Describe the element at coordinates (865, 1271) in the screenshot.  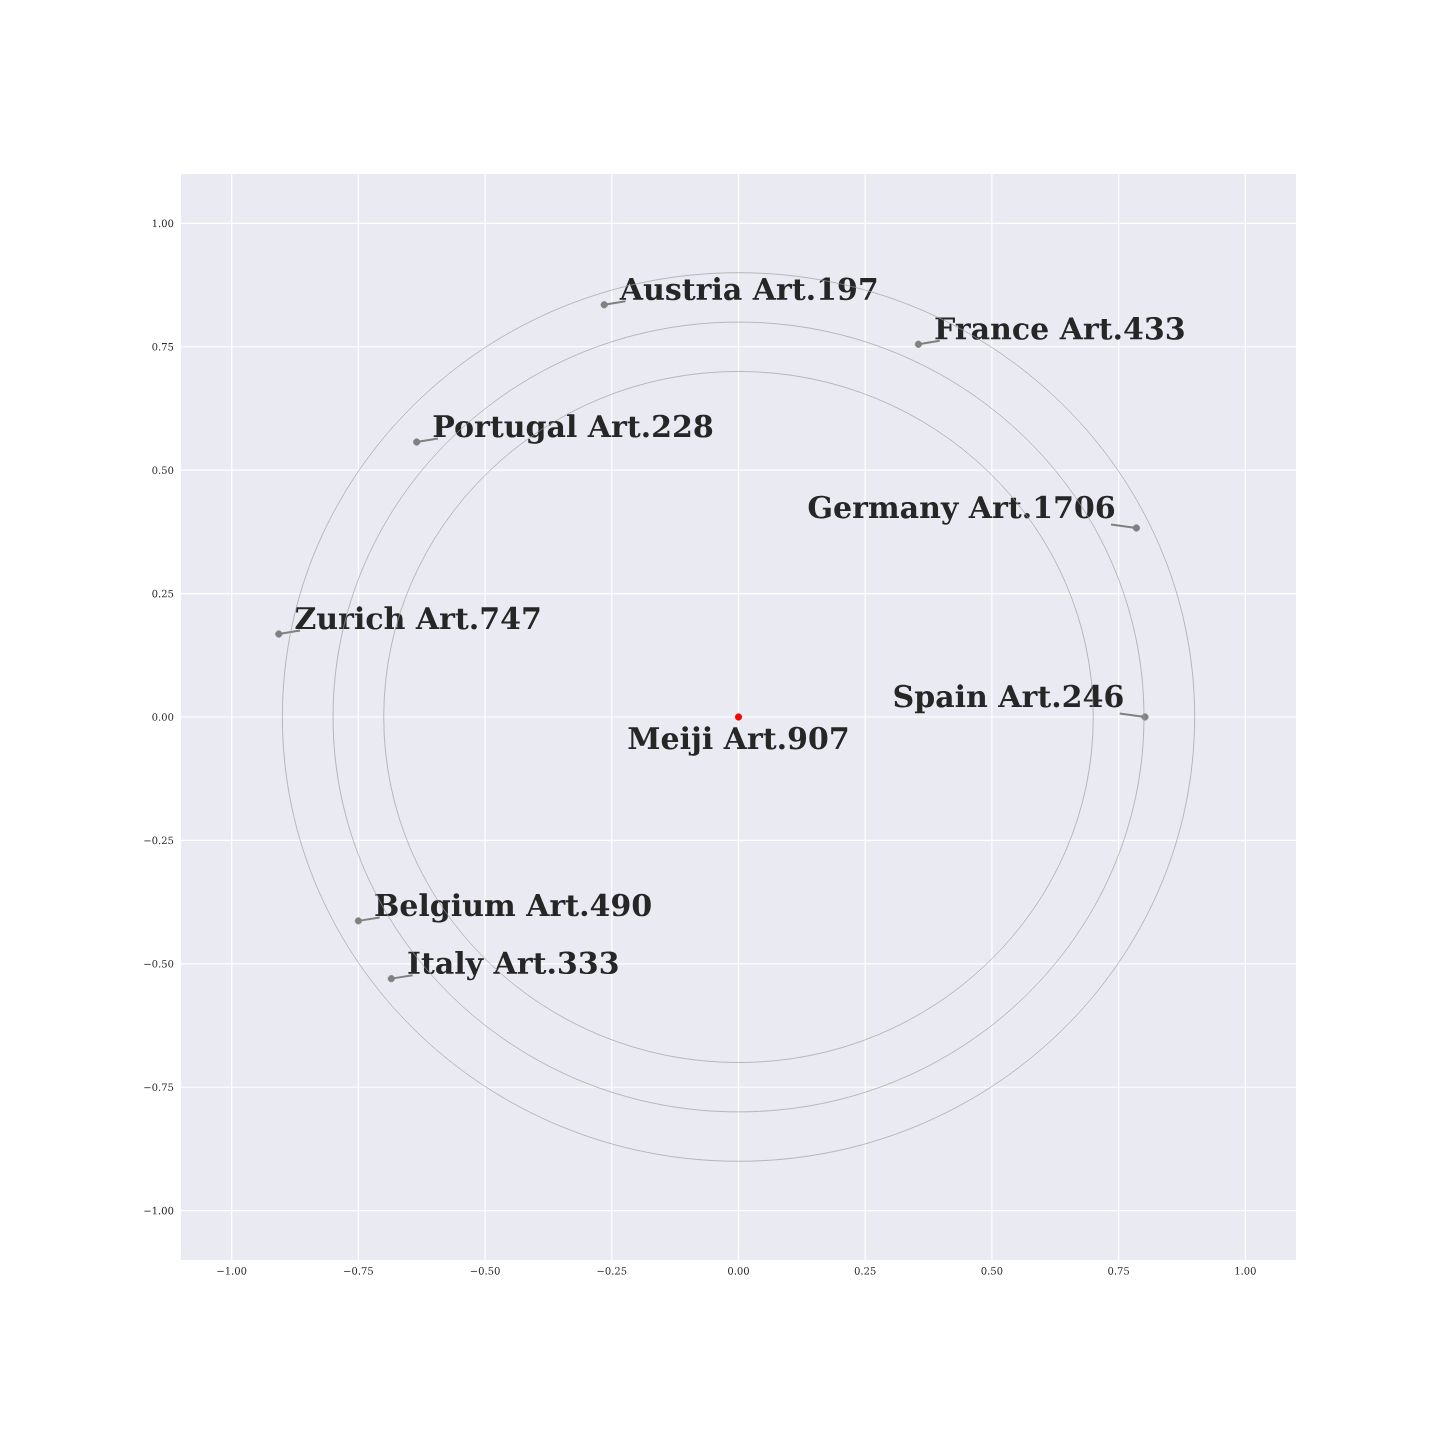
I see `x-tick-label: 0.25` at that location.